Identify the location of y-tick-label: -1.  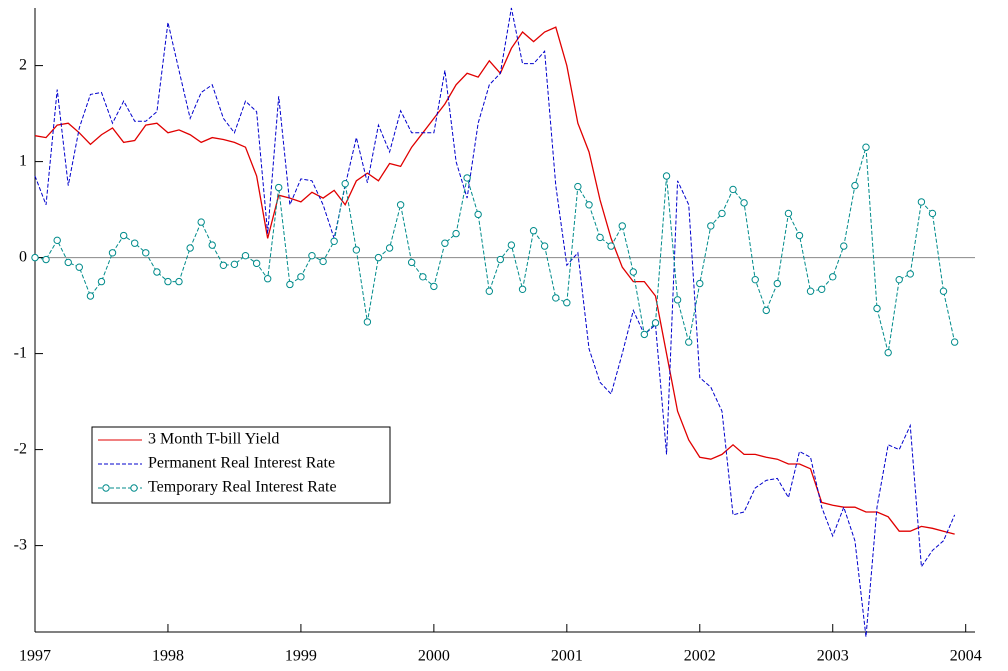
(20, 352).